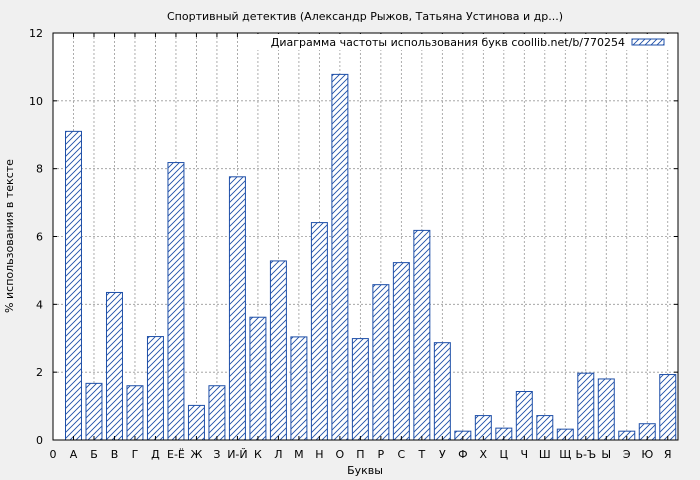 Image resolution: width=700 pixels, height=480 pixels. What do you see at coordinates (402, 454) in the screenshot?
I see `x-tick-label: С` at bounding box center [402, 454].